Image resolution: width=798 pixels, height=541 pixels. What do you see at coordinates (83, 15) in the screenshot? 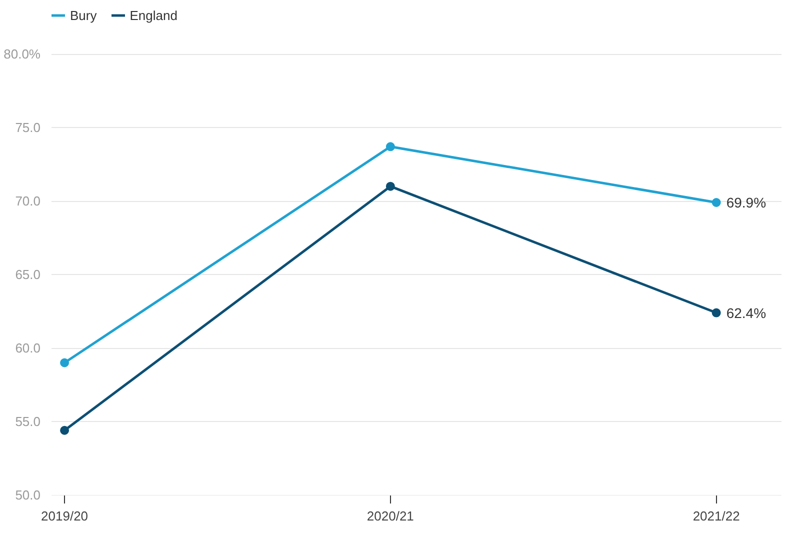
I see `legend-label: Bury` at bounding box center [83, 15].